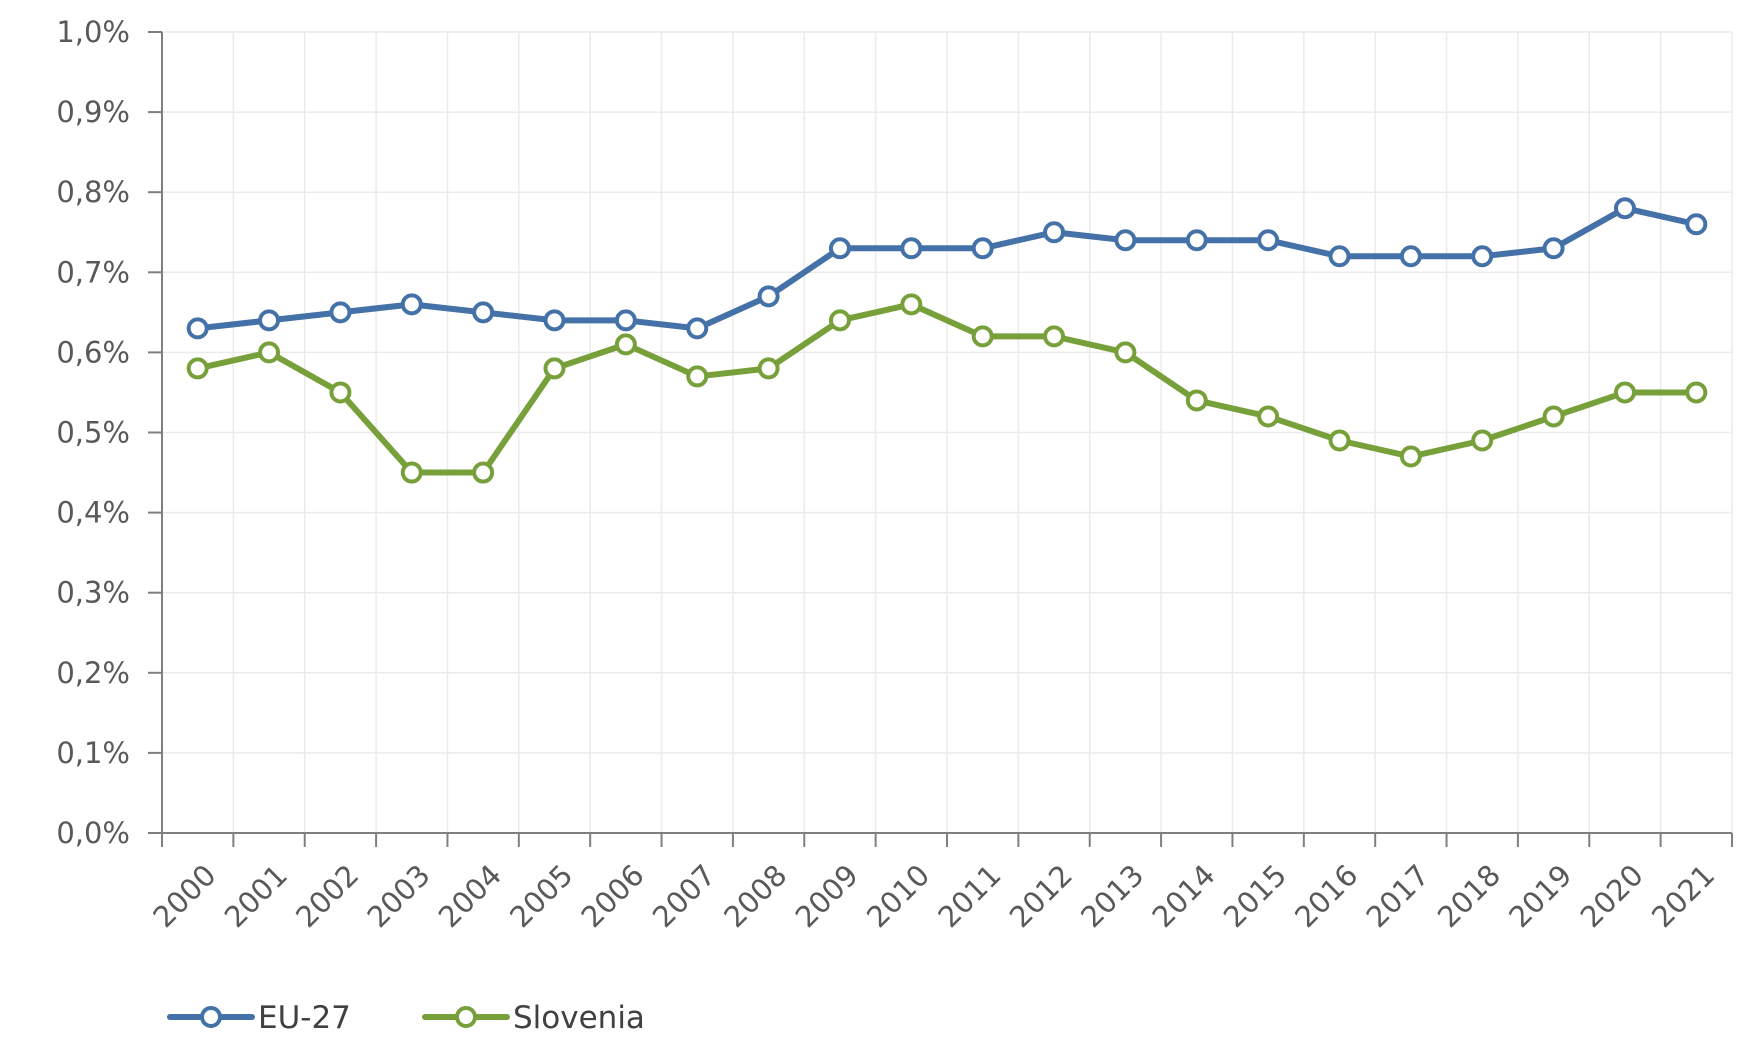 This screenshot has width=1752, height=1048. Describe the element at coordinates (93, 673) in the screenshot. I see `y-tick-label: 0,2%` at that location.